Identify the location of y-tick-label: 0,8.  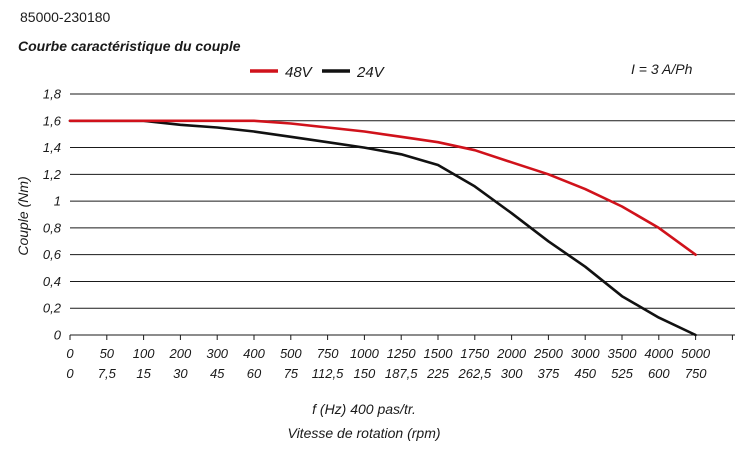
(52, 227).